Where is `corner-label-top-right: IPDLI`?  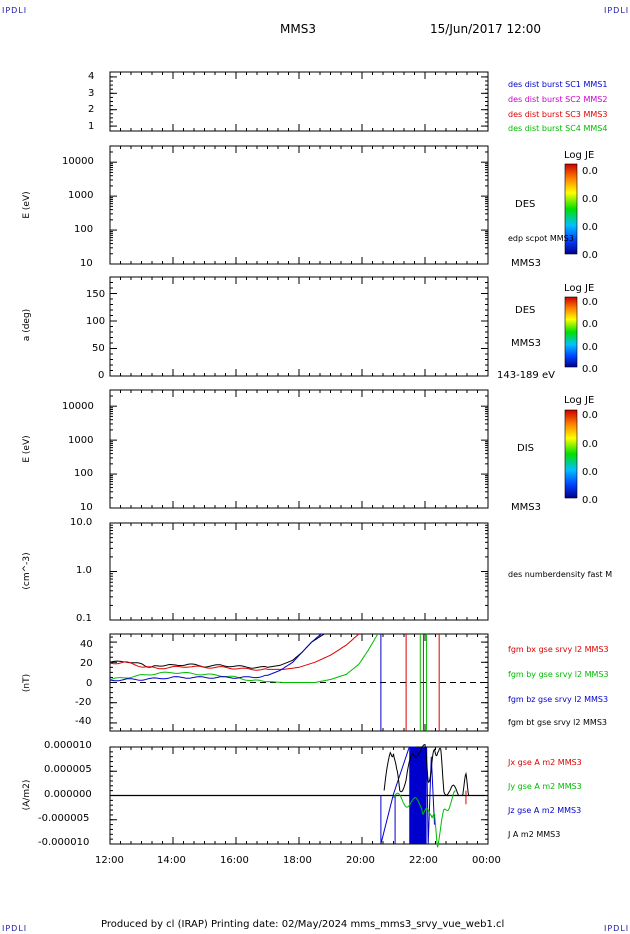 corner-label-top-right: IPDLI is located at coordinates (617, 10).